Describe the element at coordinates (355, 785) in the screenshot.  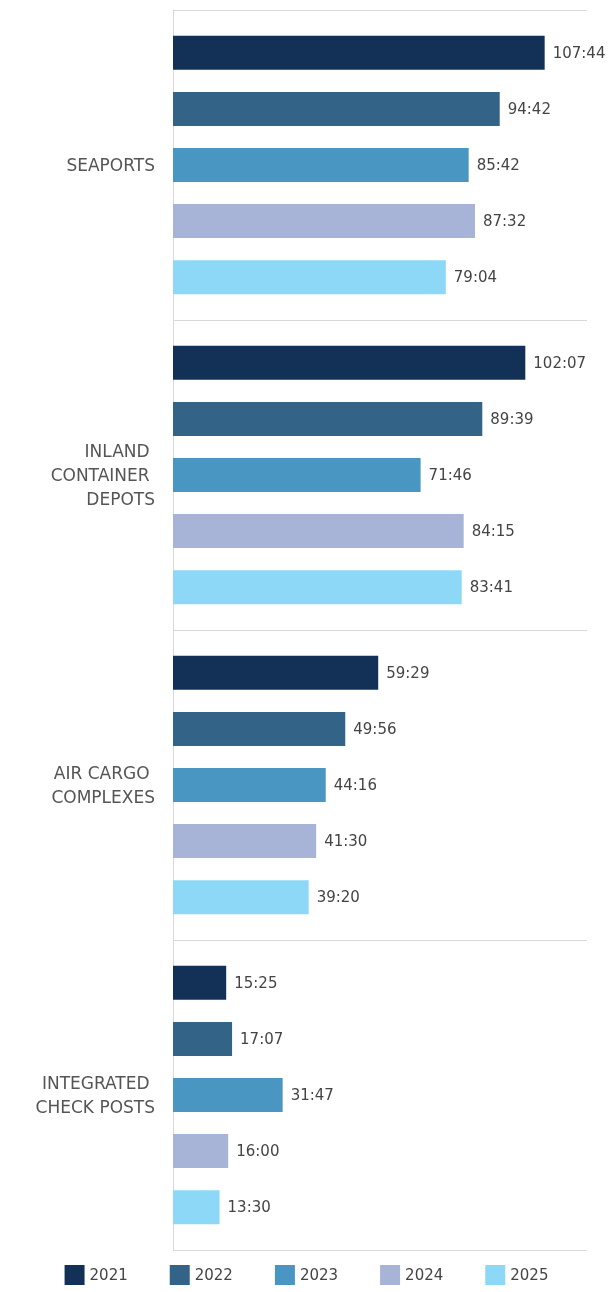
I see `data-label: 44:16` at that location.